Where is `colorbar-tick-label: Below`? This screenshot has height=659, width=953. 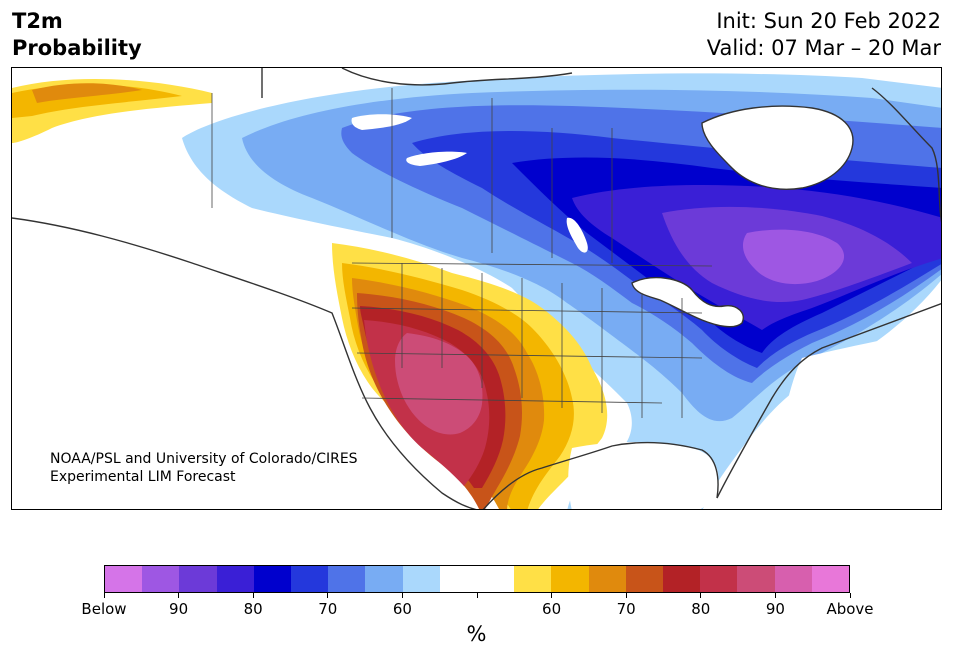
colorbar-tick-label: Below is located at coordinates (104, 609).